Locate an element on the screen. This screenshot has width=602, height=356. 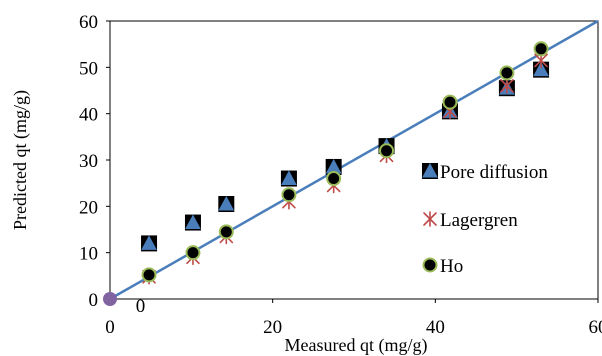
y-tick-label: 40 is located at coordinates (88, 115).